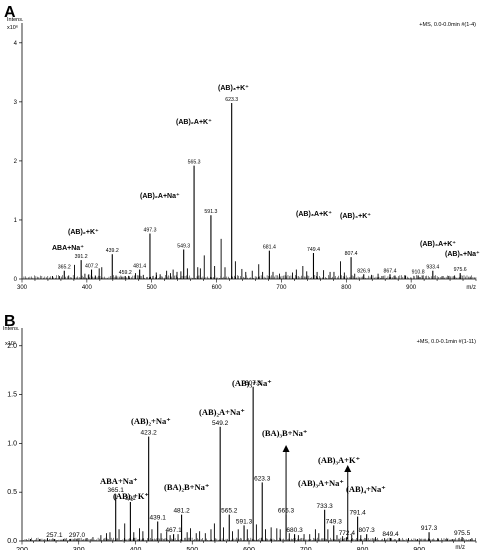  What do you see at coordinates (194, 122) in the screenshot?
I see `species-annotation: (AB)₂A+K⁺` at bounding box center [194, 122].